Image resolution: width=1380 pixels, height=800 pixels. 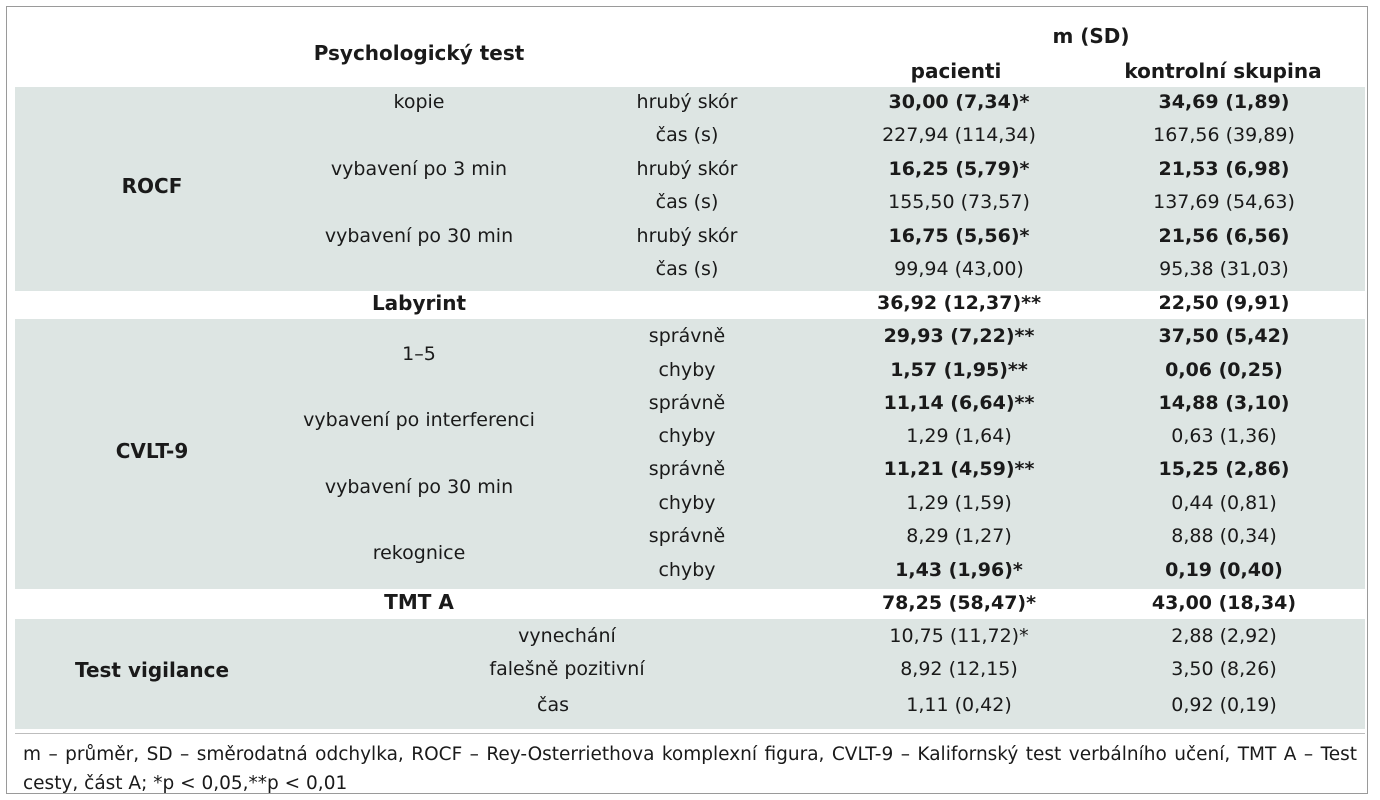 I want to click on row-patients: 11,21 (4,59)**, so click(x=959, y=469).